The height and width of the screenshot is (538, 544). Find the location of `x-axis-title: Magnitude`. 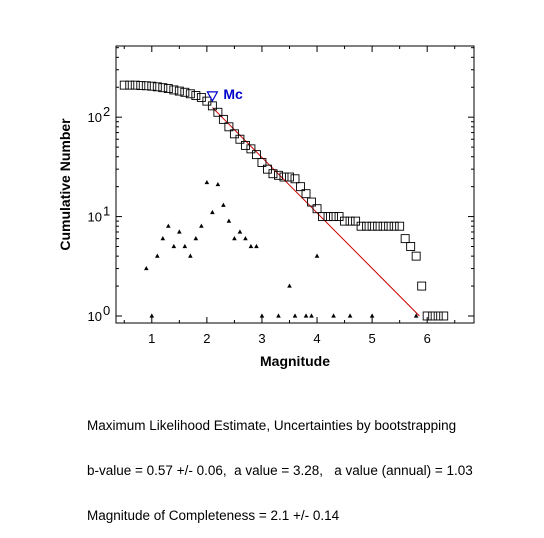

x-axis-title: Magnitude is located at coordinates (295, 361).